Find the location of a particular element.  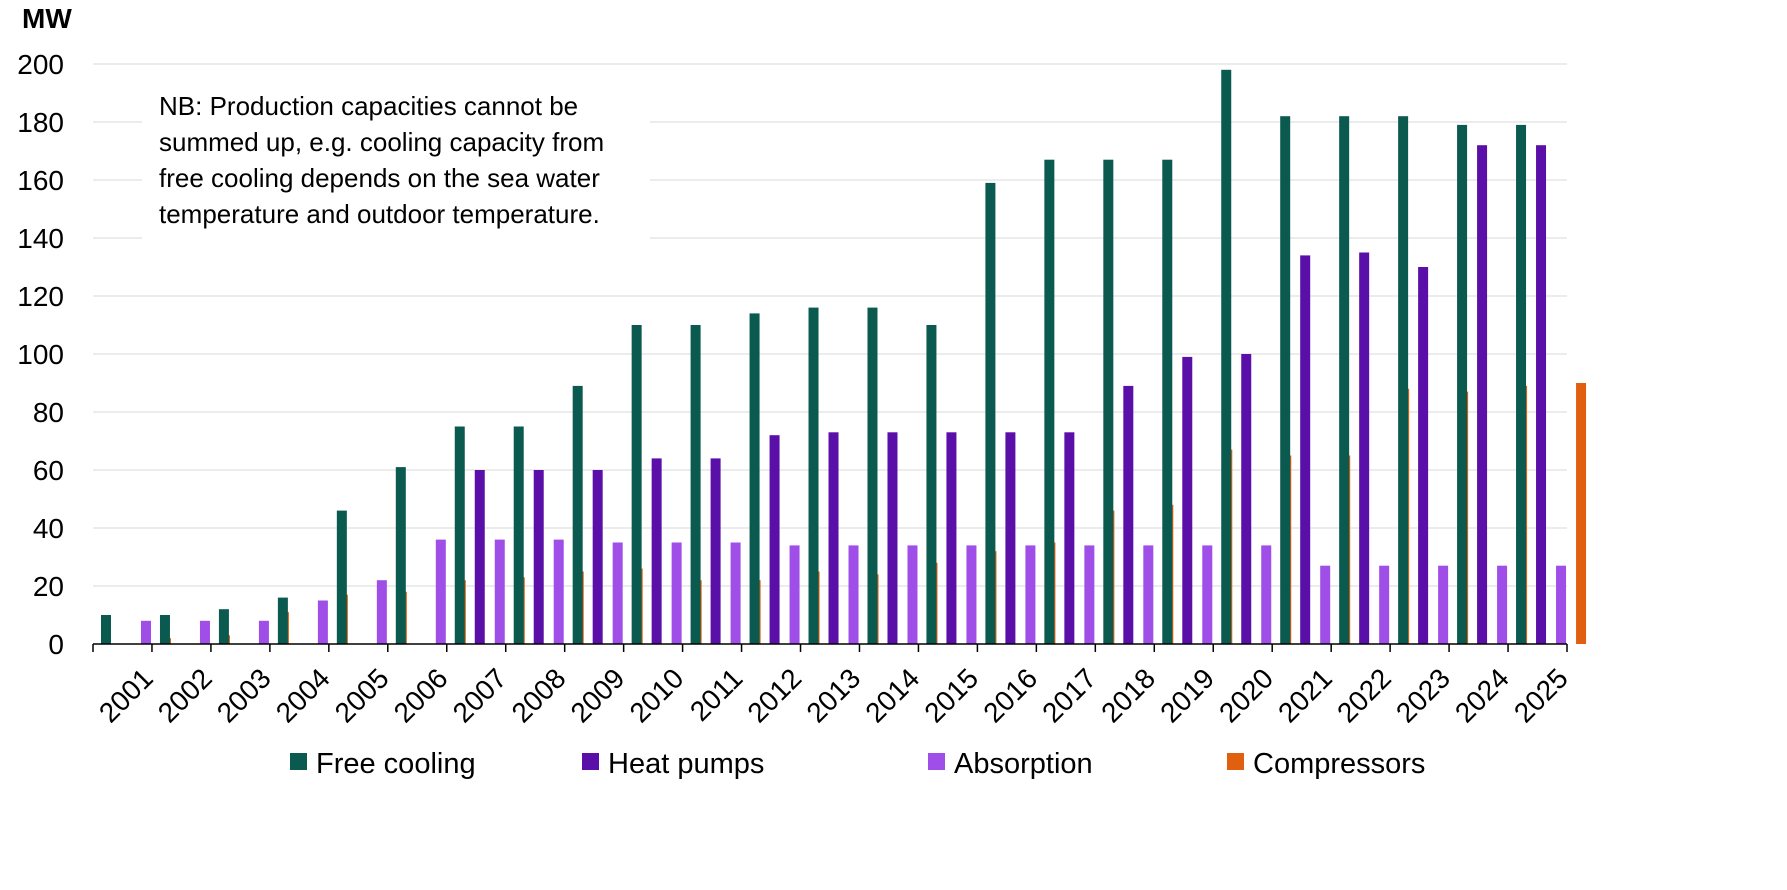

annotation-line: free cooling depends on the sea water is located at coordinates (379, 178).